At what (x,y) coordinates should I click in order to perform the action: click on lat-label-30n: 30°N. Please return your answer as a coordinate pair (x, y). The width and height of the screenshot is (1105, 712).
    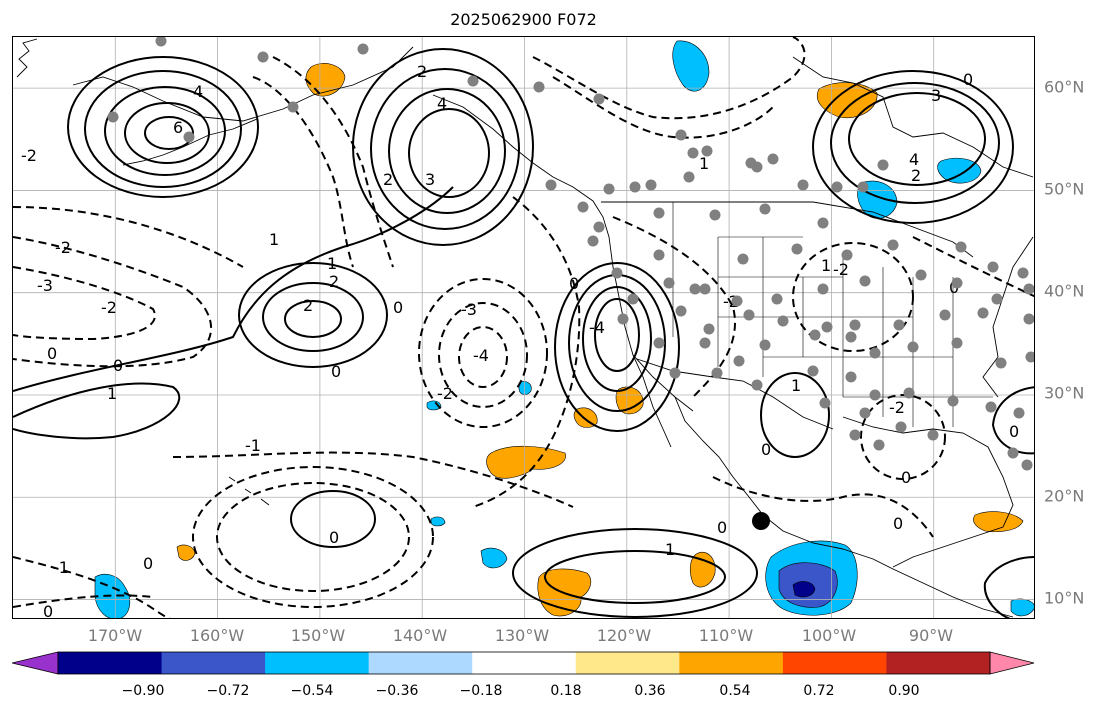
    Looking at the image, I should click on (1064, 393).